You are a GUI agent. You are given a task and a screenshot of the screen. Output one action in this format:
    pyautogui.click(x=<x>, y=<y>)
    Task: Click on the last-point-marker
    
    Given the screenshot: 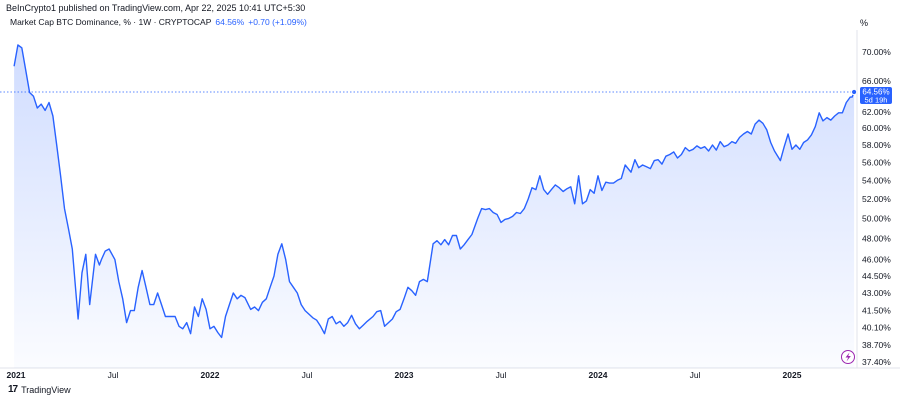 What is the action you would take?
    pyautogui.click(x=854, y=92)
    